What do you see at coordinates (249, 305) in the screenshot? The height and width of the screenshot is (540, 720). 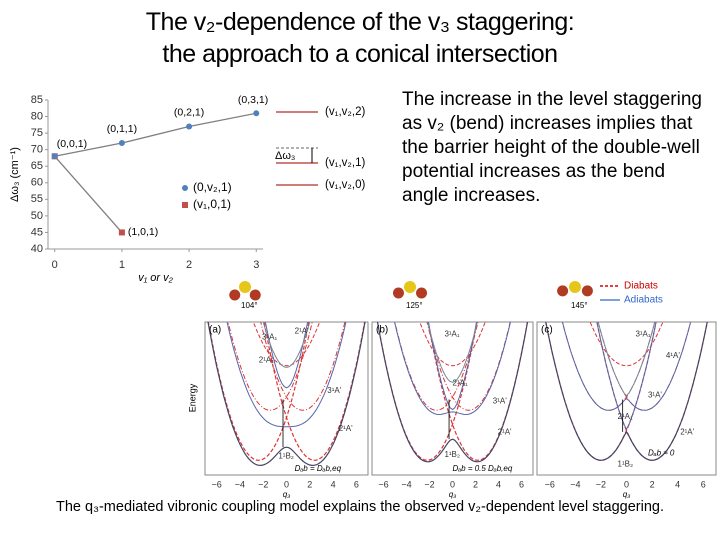 I see `angle-label: 104°` at bounding box center [249, 305].